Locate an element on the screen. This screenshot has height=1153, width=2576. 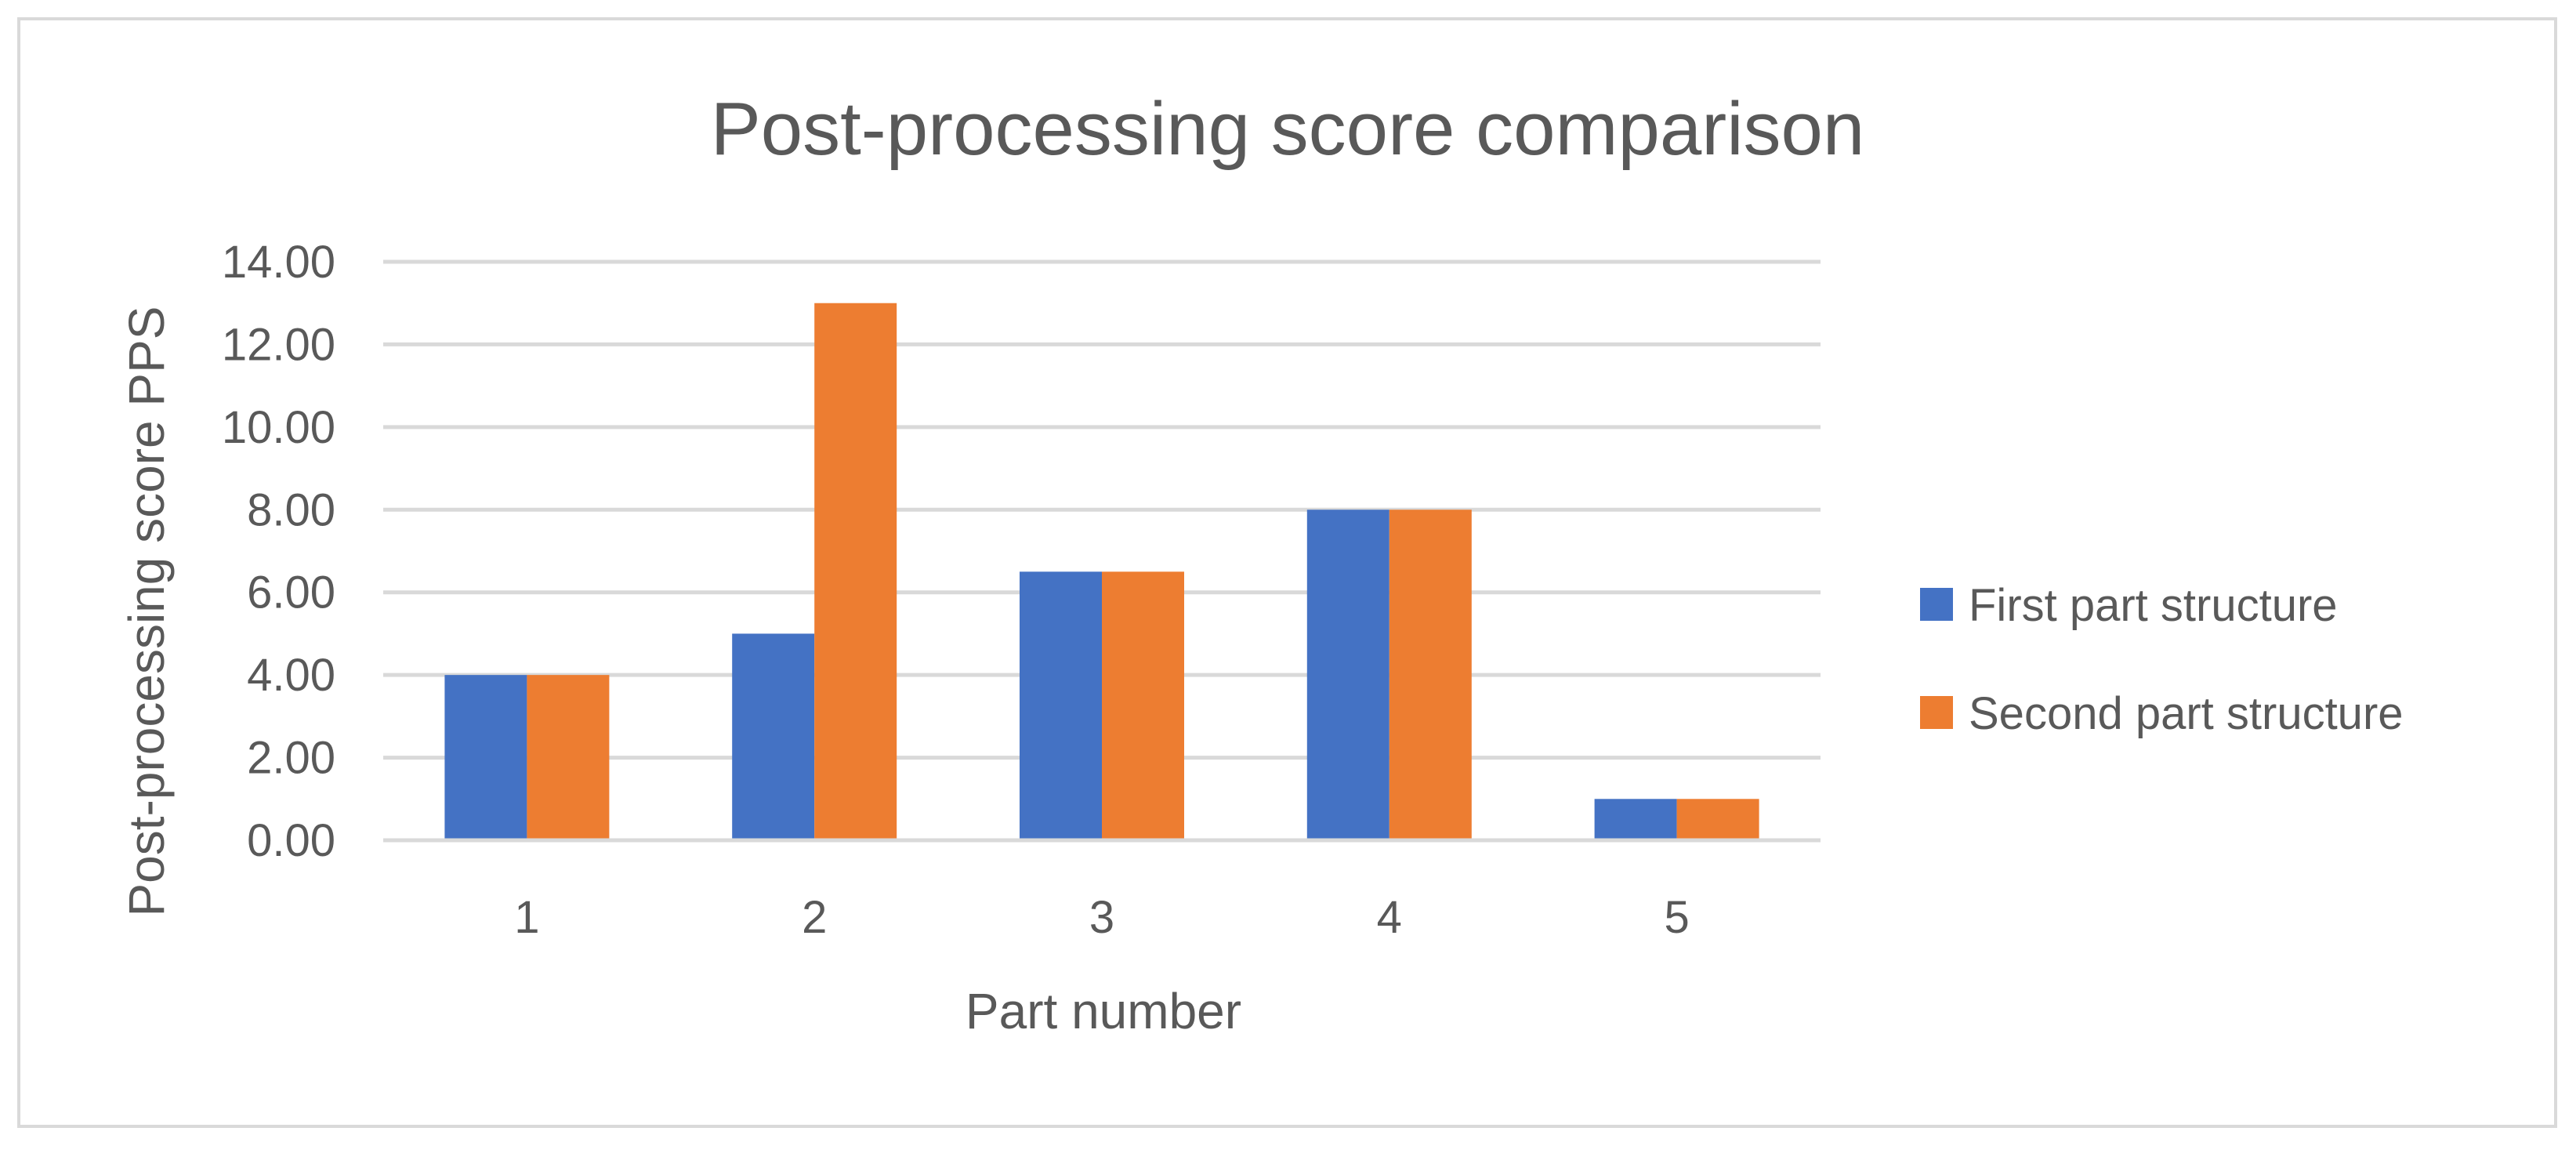
y-tick-label: 12.00 is located at coordinates (278, 344).